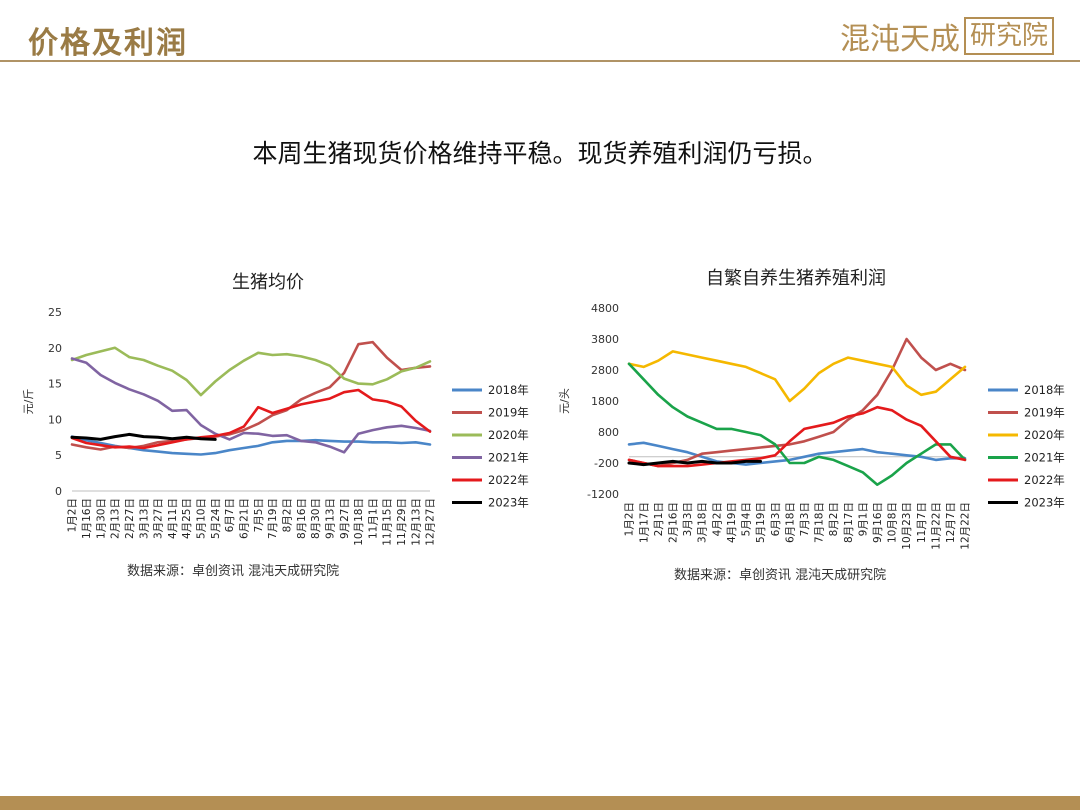 Image resolution: width=1080 pixels, height=810 pixels. I want to click on x-tick-label: 8月16日, so click(302, 518).